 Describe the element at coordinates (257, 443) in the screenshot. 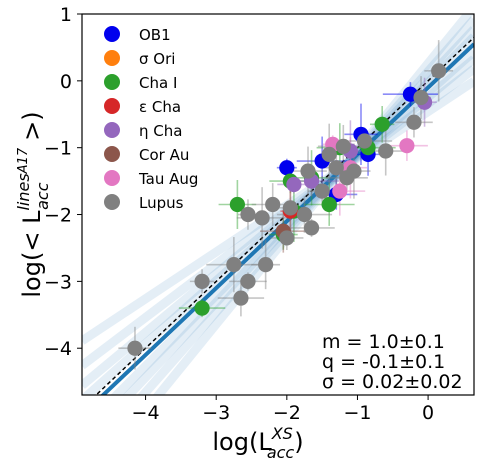

I see `x-axis-label: log(LXS acc)` at that location.